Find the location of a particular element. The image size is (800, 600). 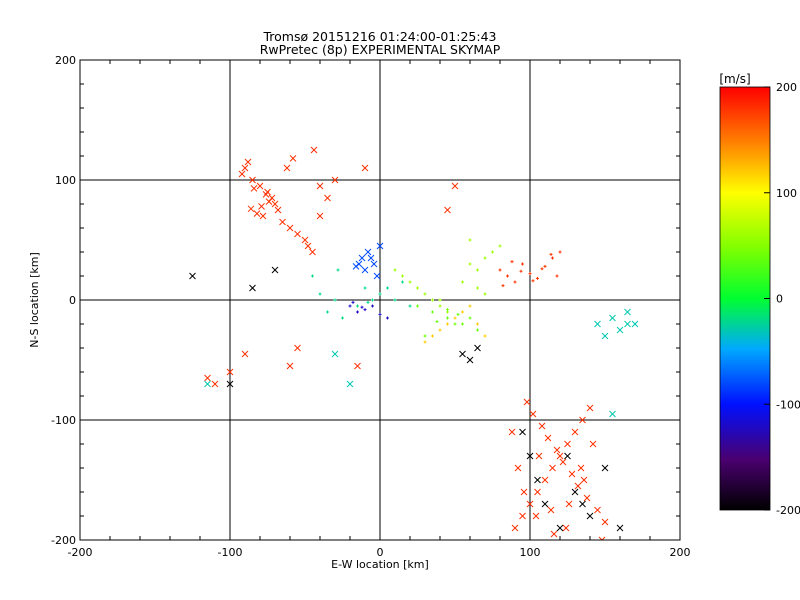

colorbar-tick-label: -200 is located at coordinates (788, 510).